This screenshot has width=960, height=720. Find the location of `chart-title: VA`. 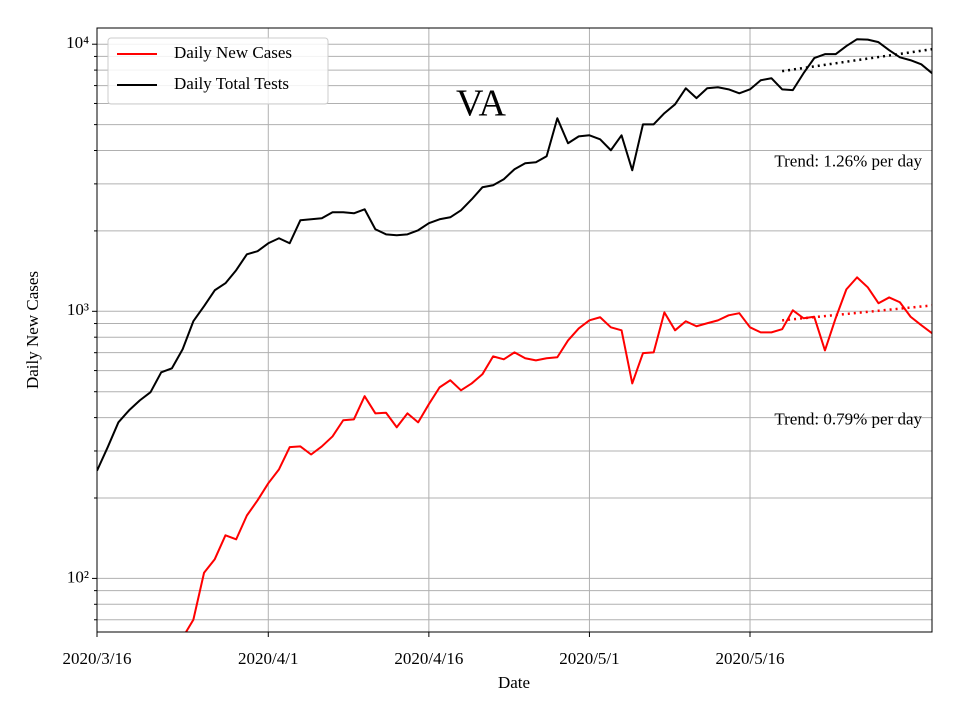

chart-title: VA is located at coordinates (481, 104).